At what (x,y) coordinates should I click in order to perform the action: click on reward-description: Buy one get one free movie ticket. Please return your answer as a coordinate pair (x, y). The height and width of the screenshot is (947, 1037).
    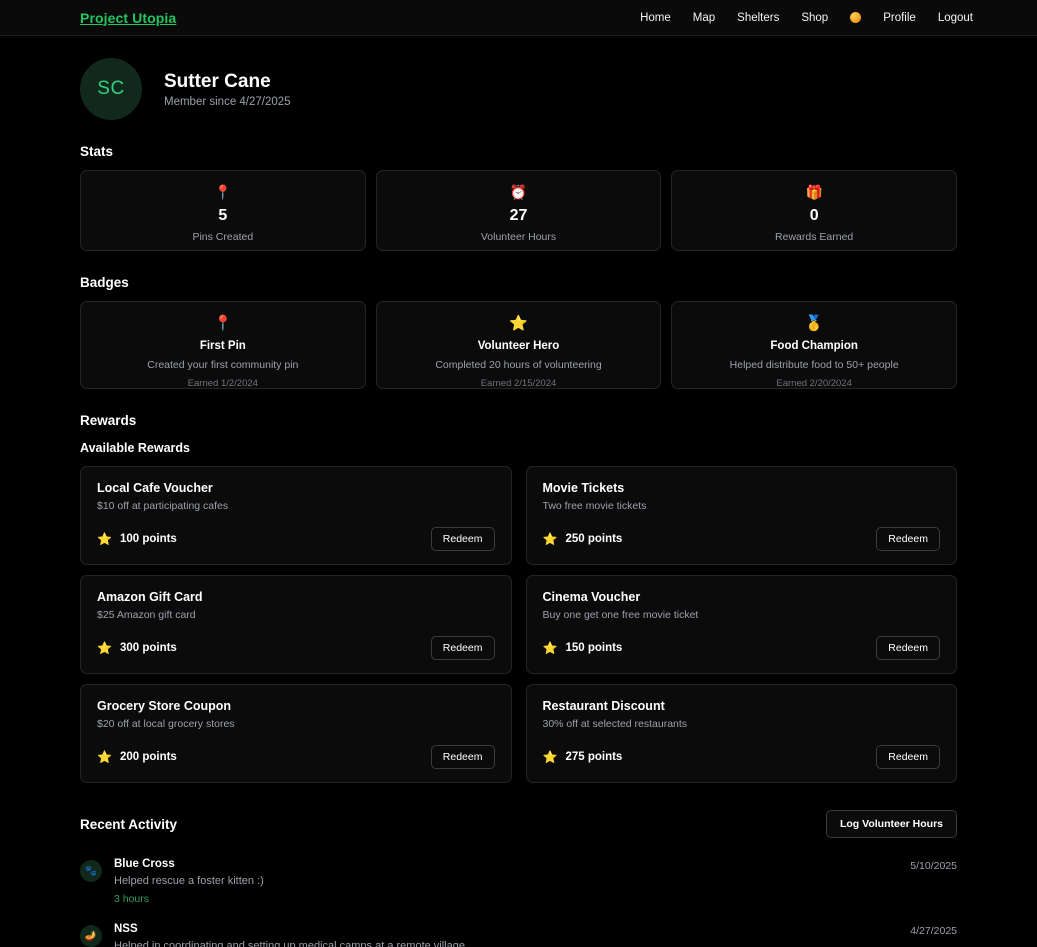
    Looking at the image, I should click on (620, 615).